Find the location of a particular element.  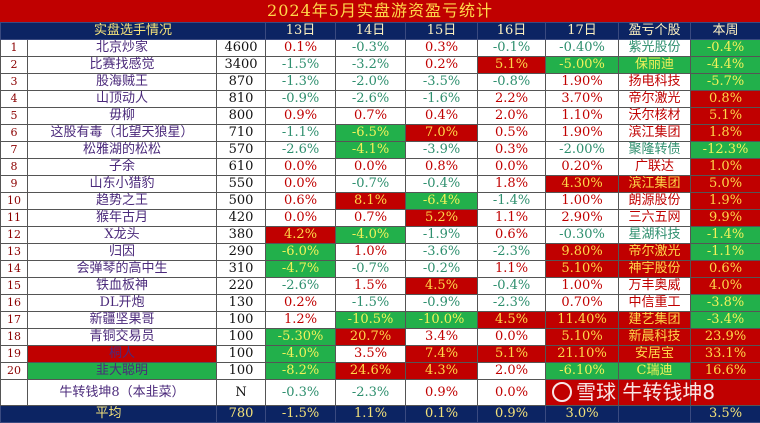

amount-cell: 570 is located at coordinates (241, 150).